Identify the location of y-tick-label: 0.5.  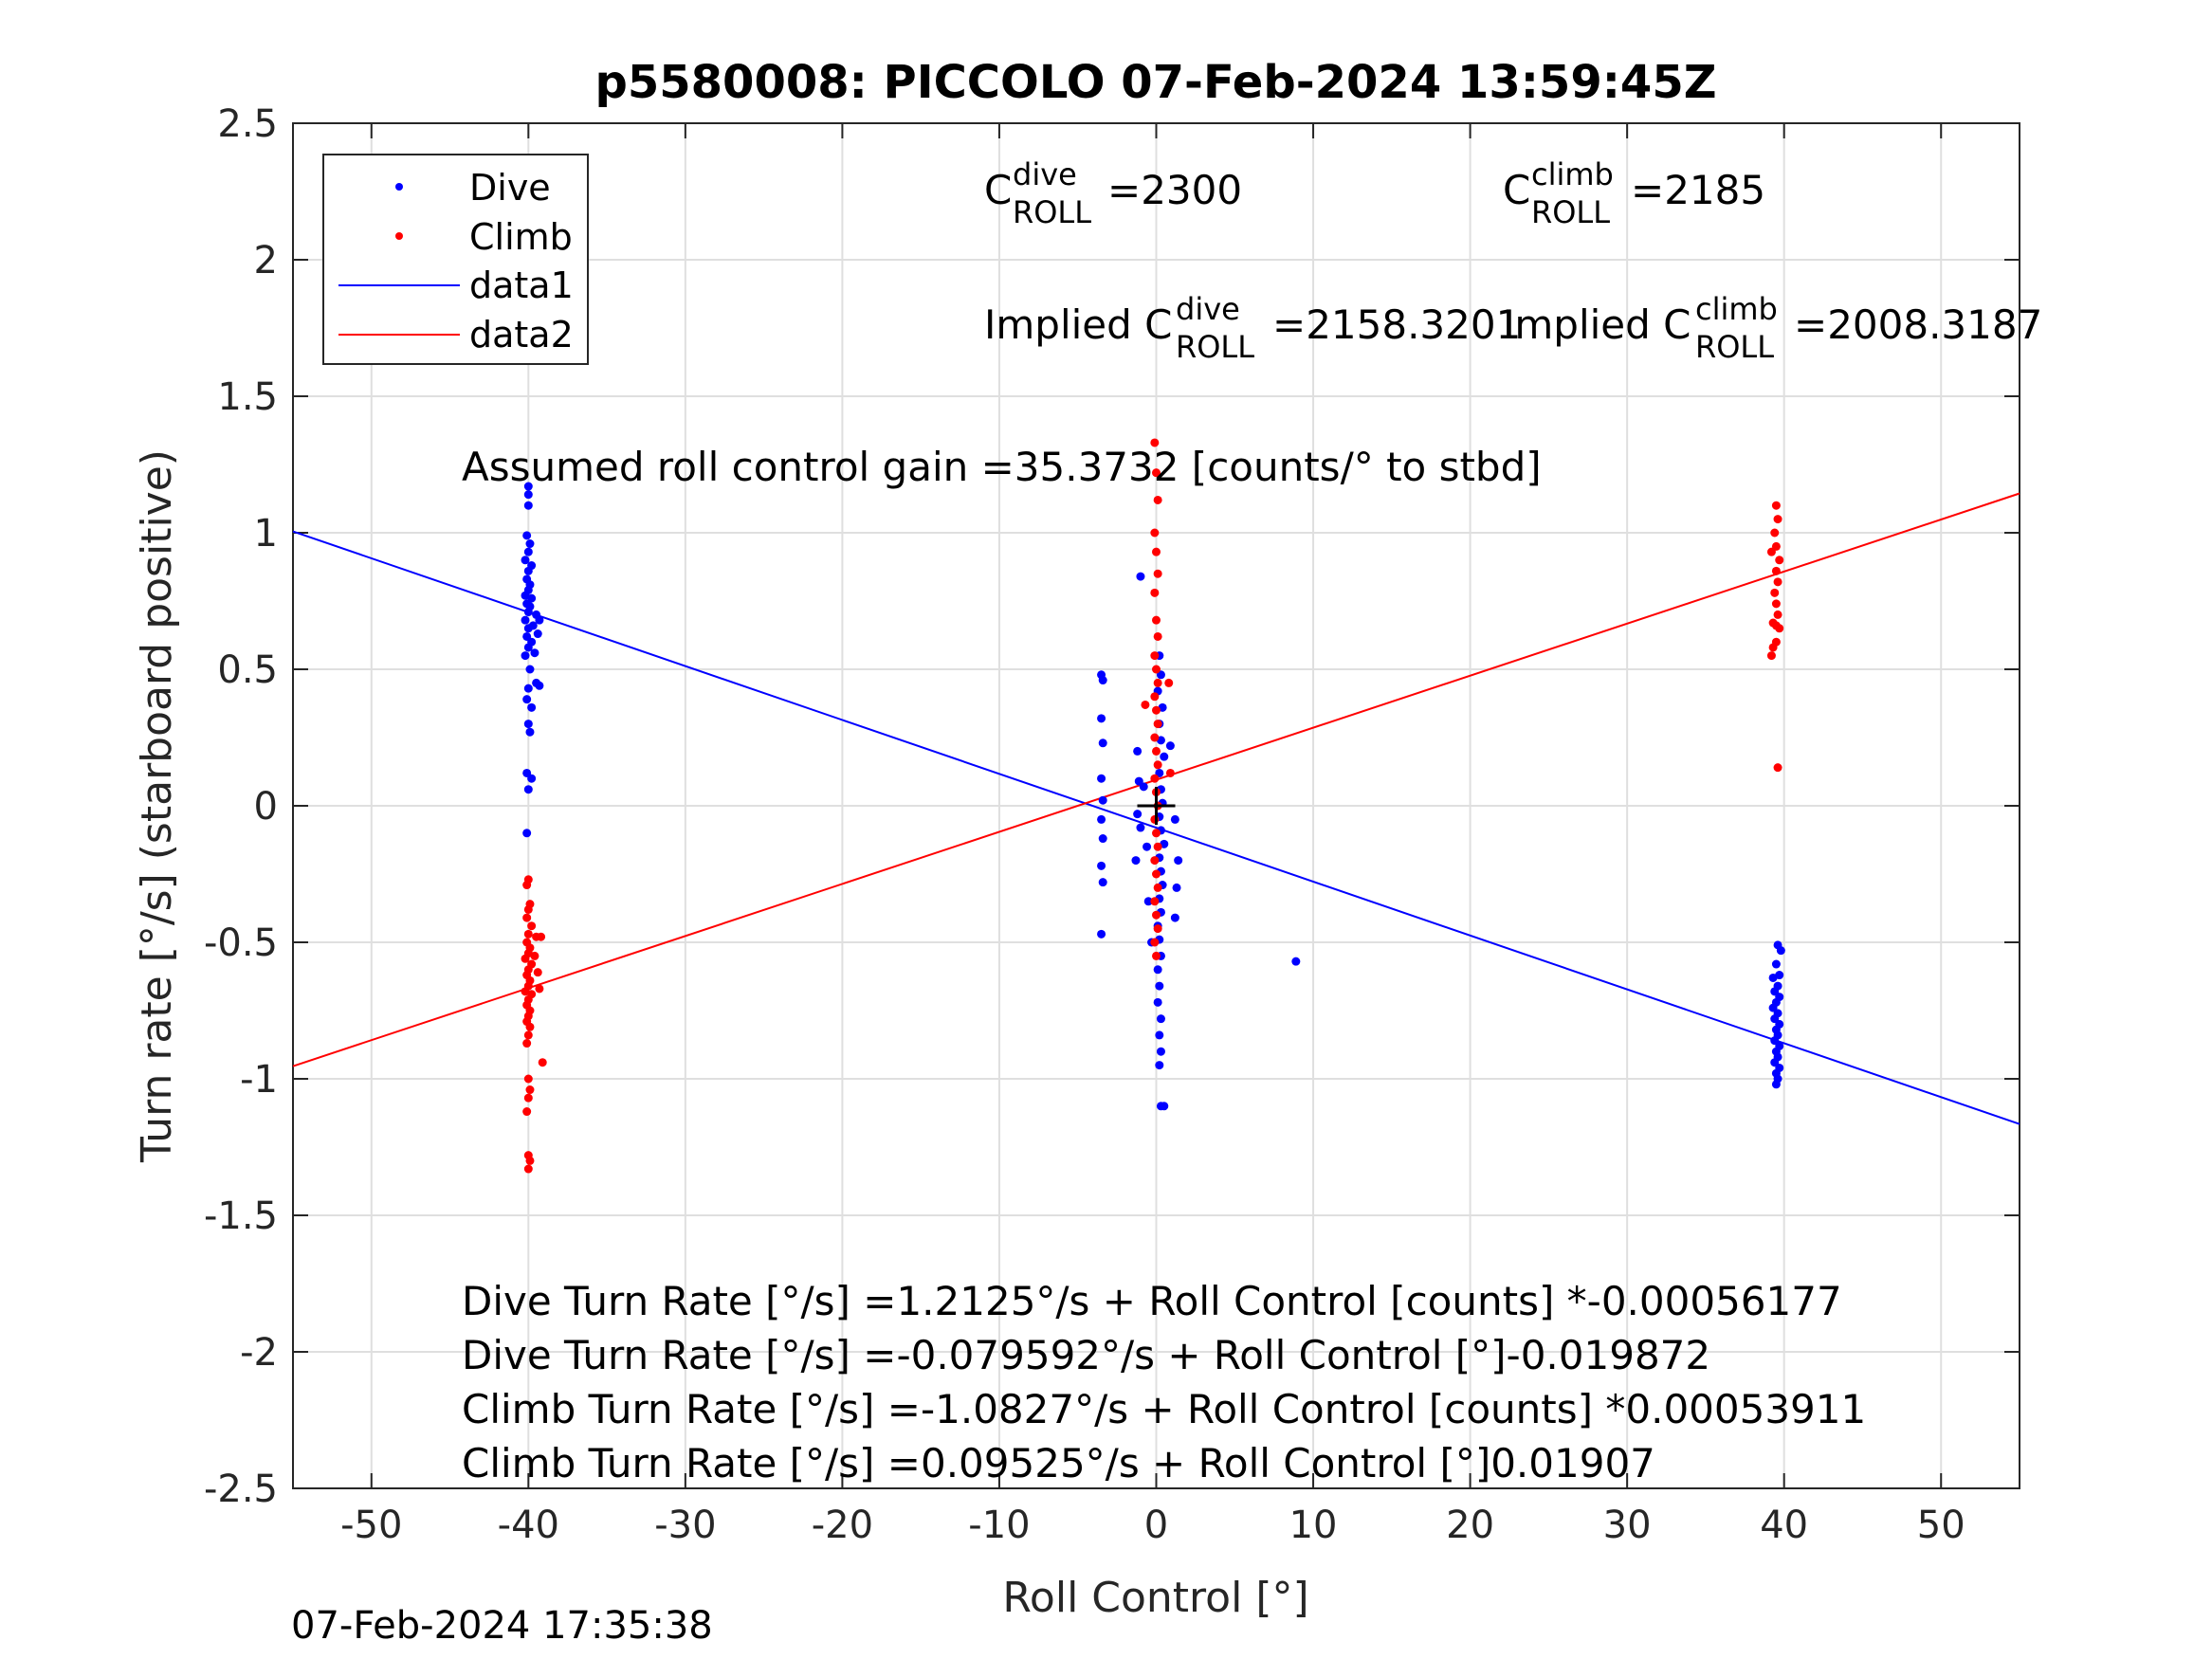
(247, 670).